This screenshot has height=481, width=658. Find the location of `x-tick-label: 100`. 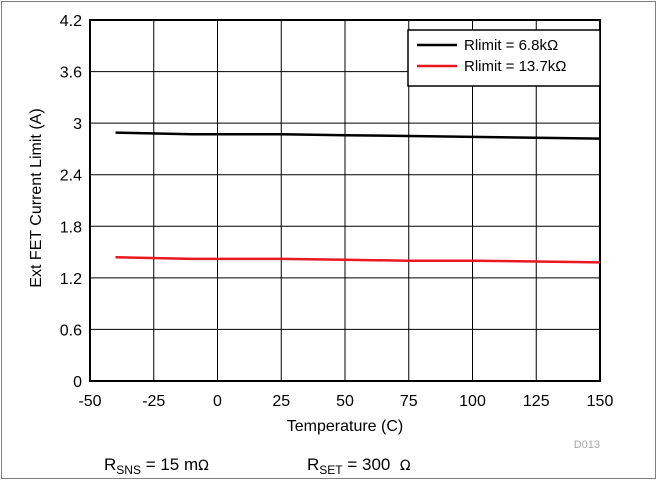

x-tick-label: 100 is located at coordinates (472, 401).